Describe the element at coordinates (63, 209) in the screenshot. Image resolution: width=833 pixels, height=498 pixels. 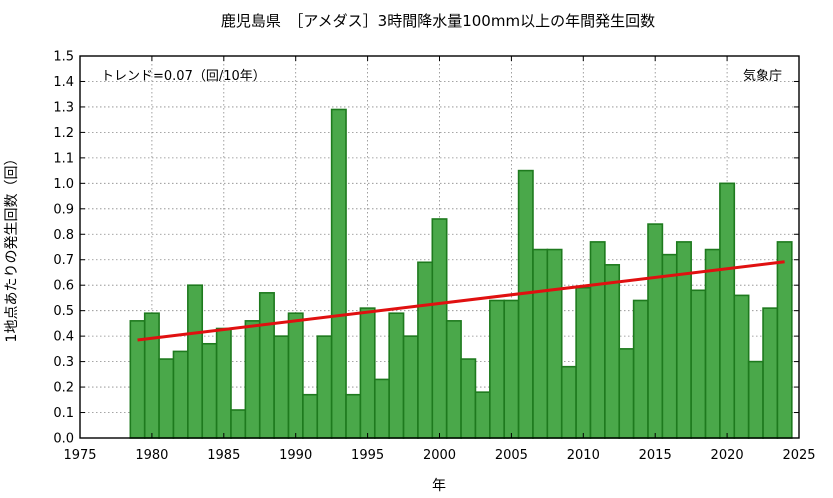
I see `y-tick-label: 0.9` at that location.